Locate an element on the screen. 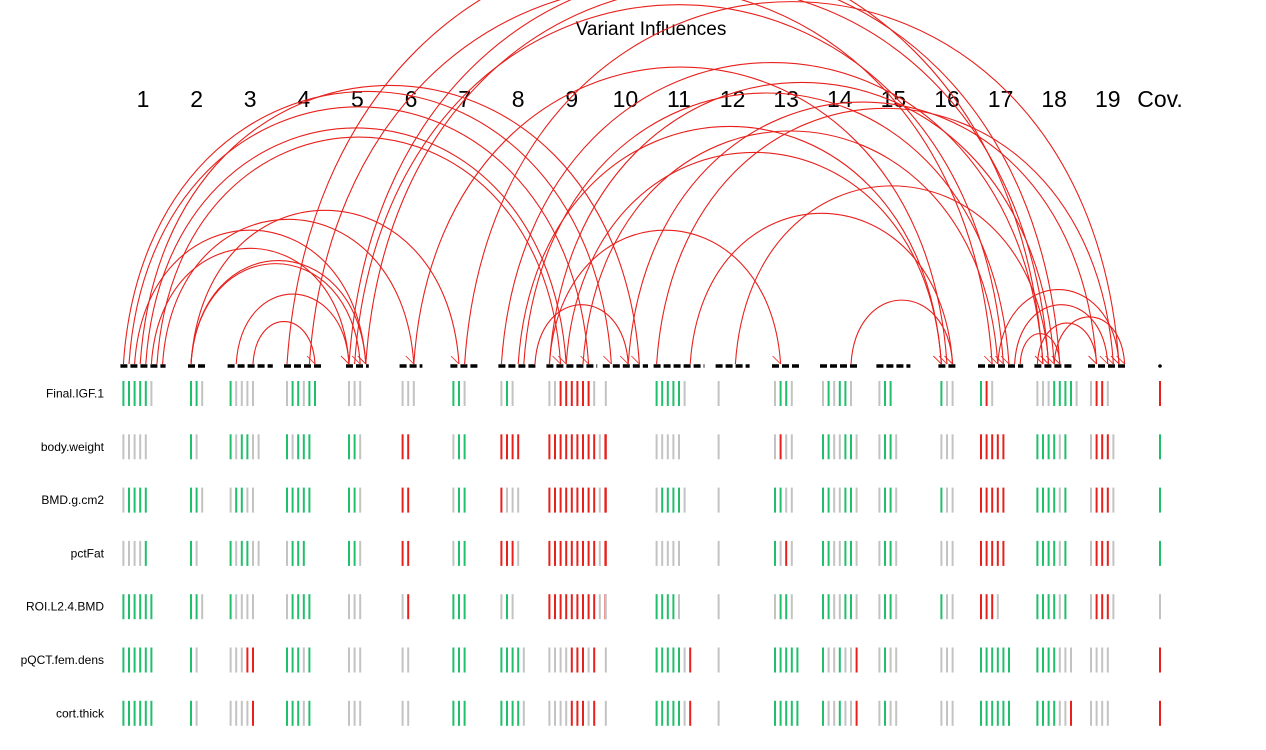 This screenshot has width=1266, height=750. chromosome-label-19: 19 is located at coordinates (1108, 99).